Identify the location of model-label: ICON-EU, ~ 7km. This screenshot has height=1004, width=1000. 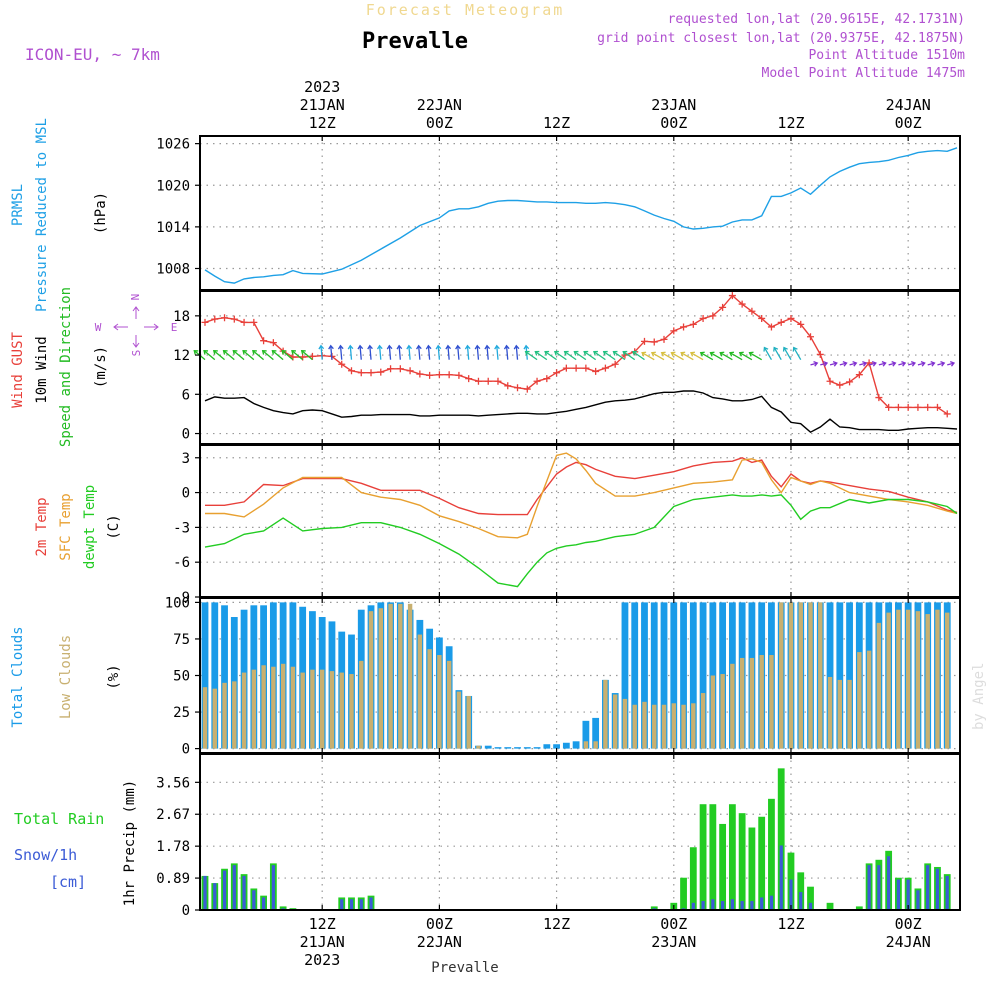
(92, 54).